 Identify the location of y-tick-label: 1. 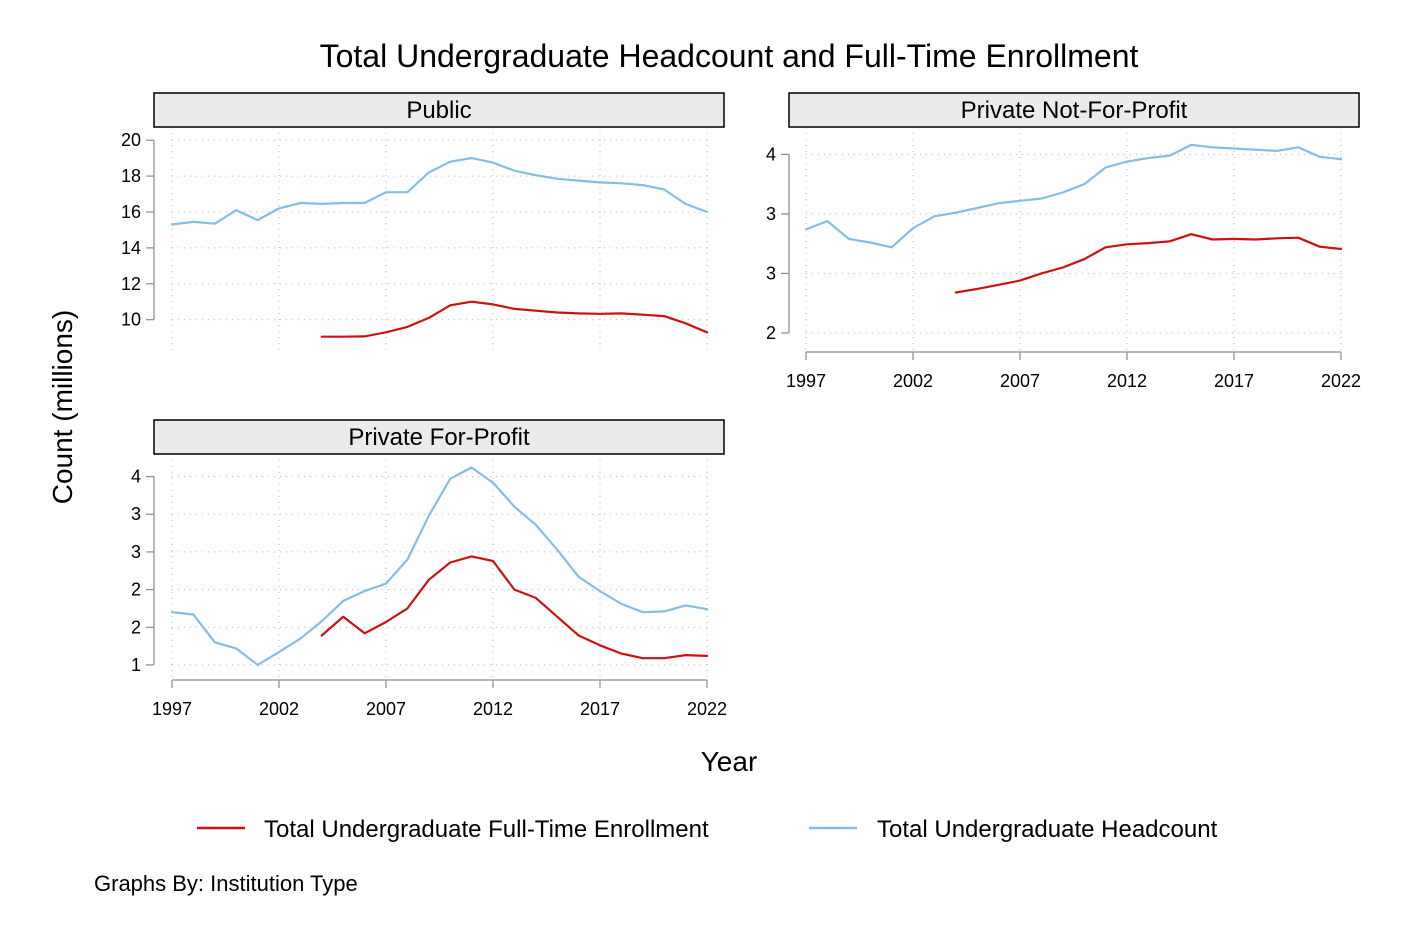
(136, 665).